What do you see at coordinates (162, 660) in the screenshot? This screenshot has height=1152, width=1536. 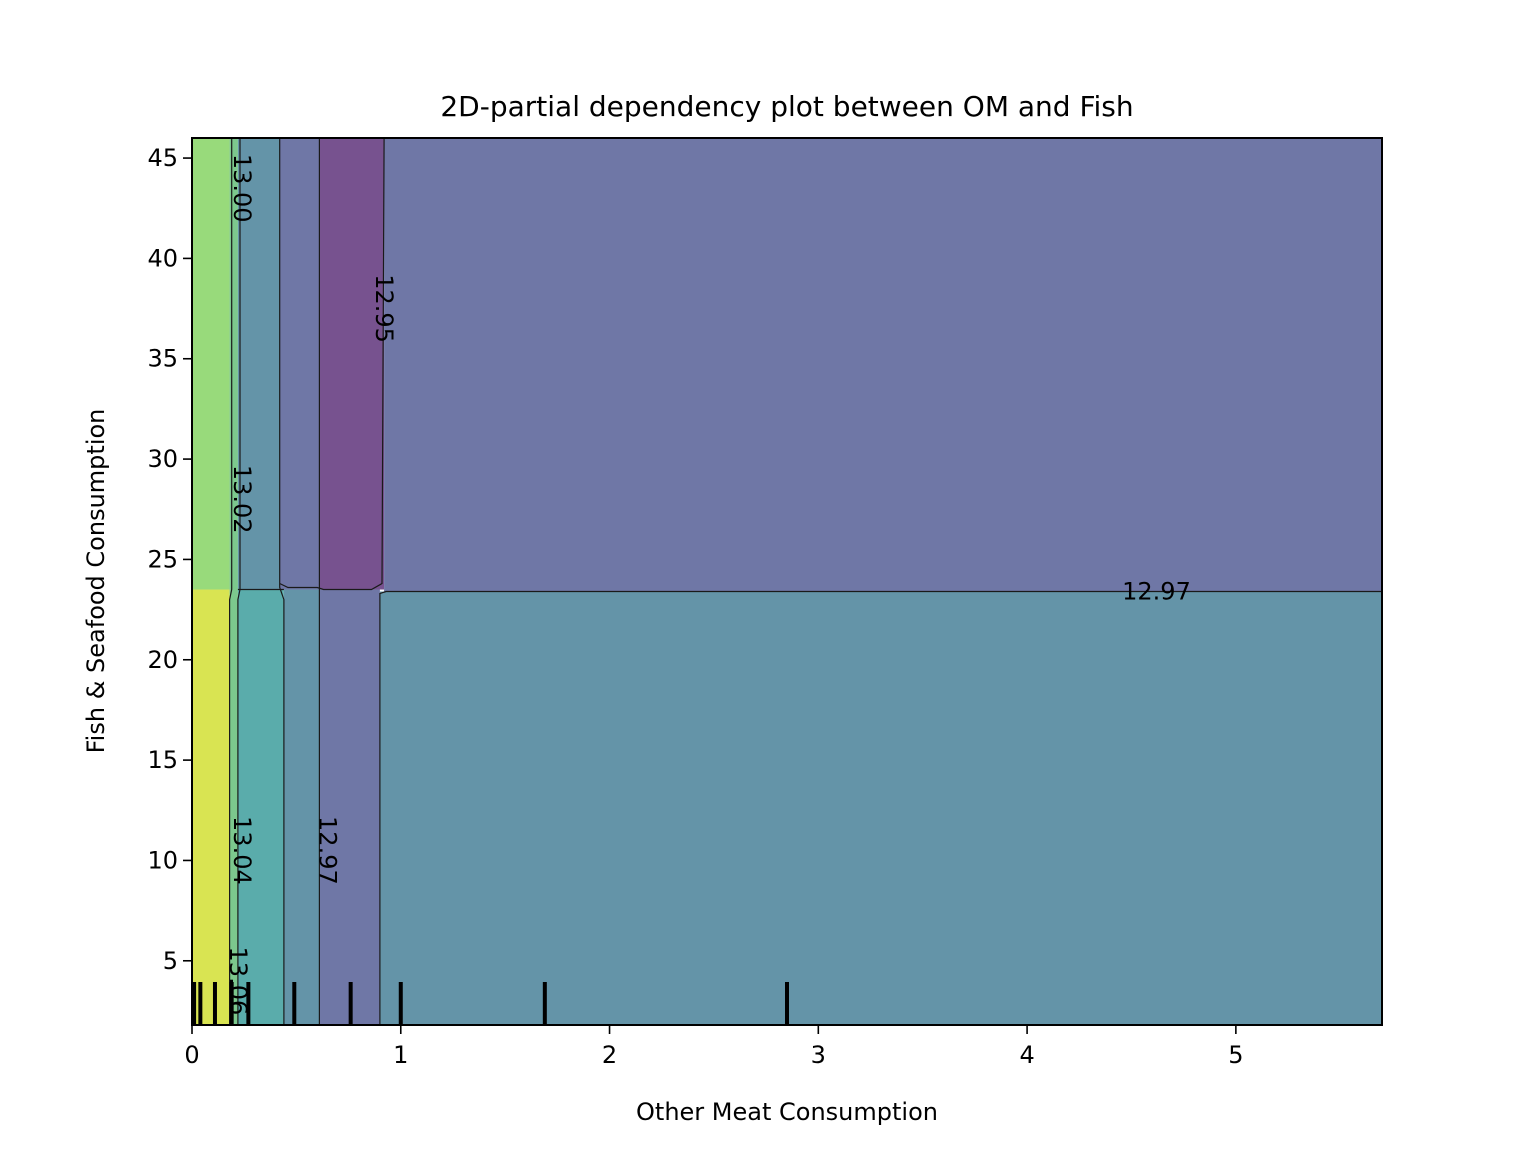 I see `y-tick-label-3: 20` at bounding box center [162, 660].